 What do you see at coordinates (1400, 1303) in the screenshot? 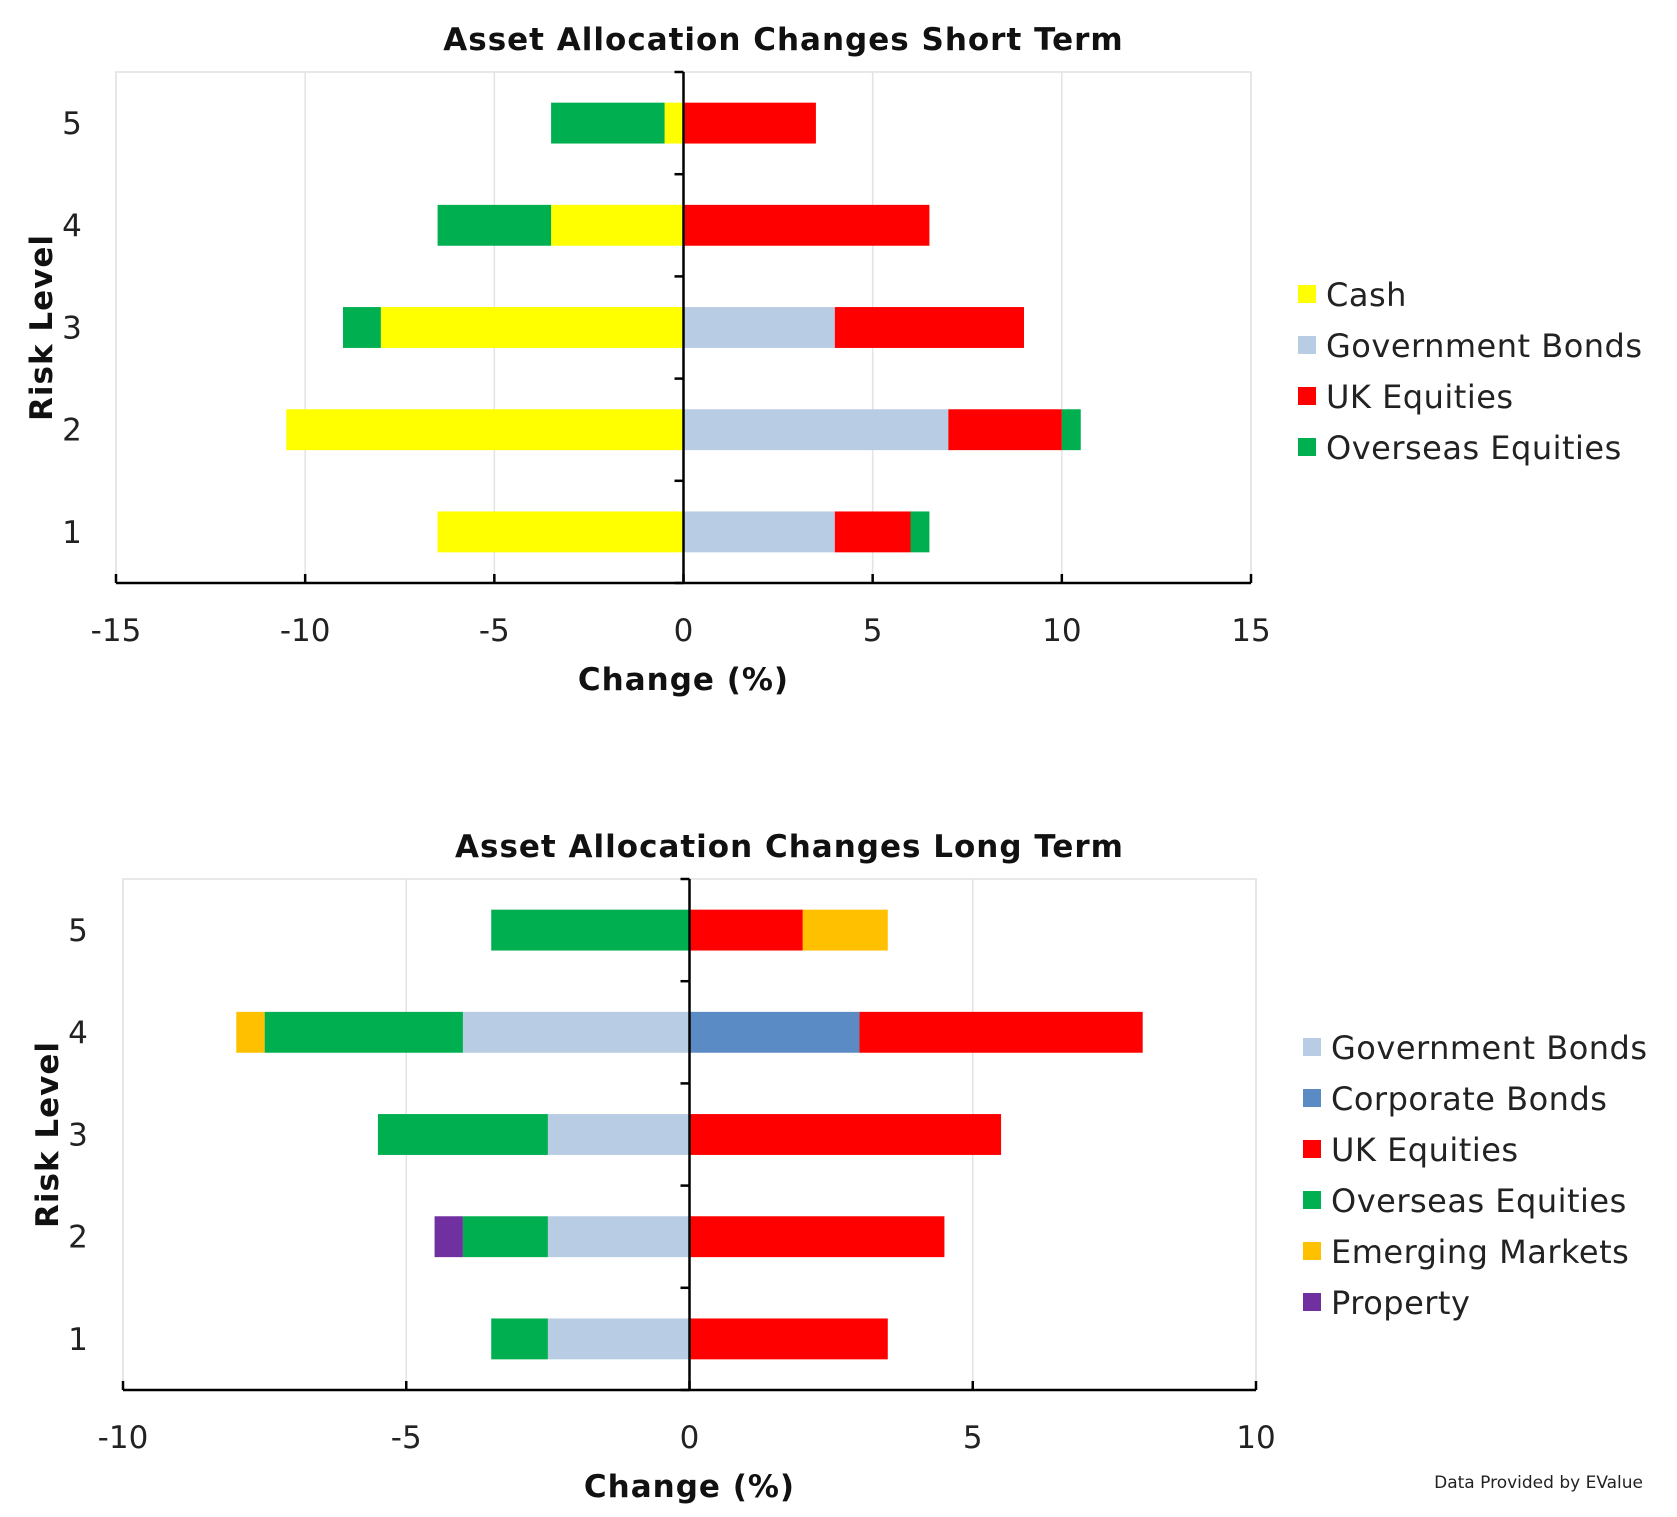
I see `legend-label-property: Property` at bounding box center [1400, 1303].